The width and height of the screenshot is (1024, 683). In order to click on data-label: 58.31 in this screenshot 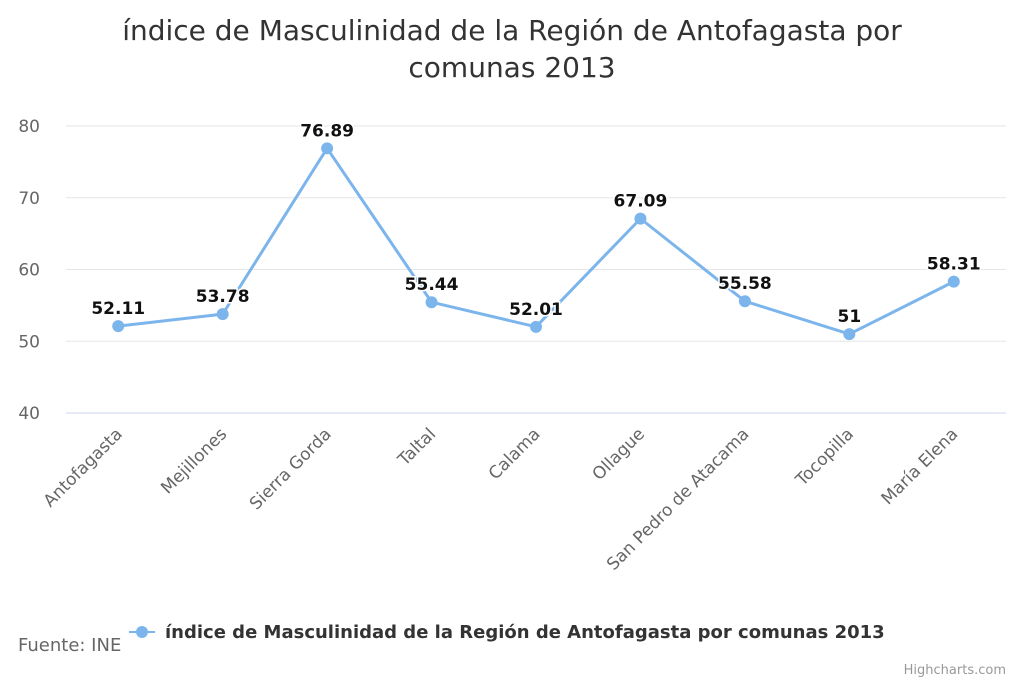, I will do `click(954, 265)`.